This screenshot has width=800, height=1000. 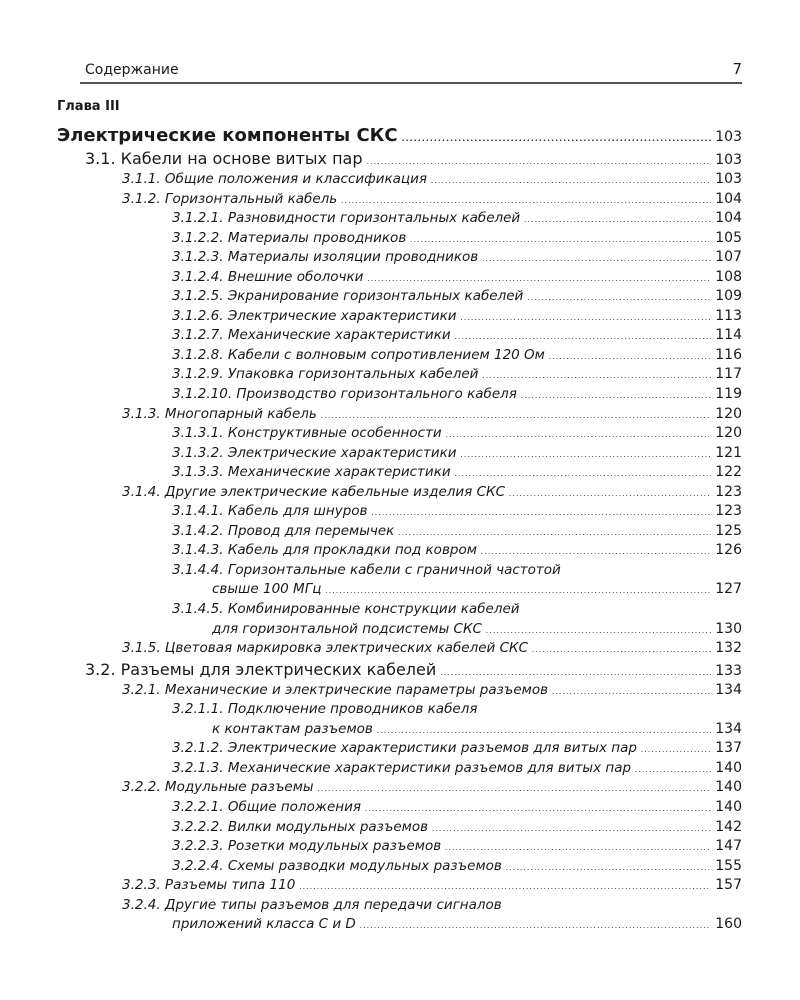 I want to click on toc-entry-page: 125, so click(x=728, y=530).